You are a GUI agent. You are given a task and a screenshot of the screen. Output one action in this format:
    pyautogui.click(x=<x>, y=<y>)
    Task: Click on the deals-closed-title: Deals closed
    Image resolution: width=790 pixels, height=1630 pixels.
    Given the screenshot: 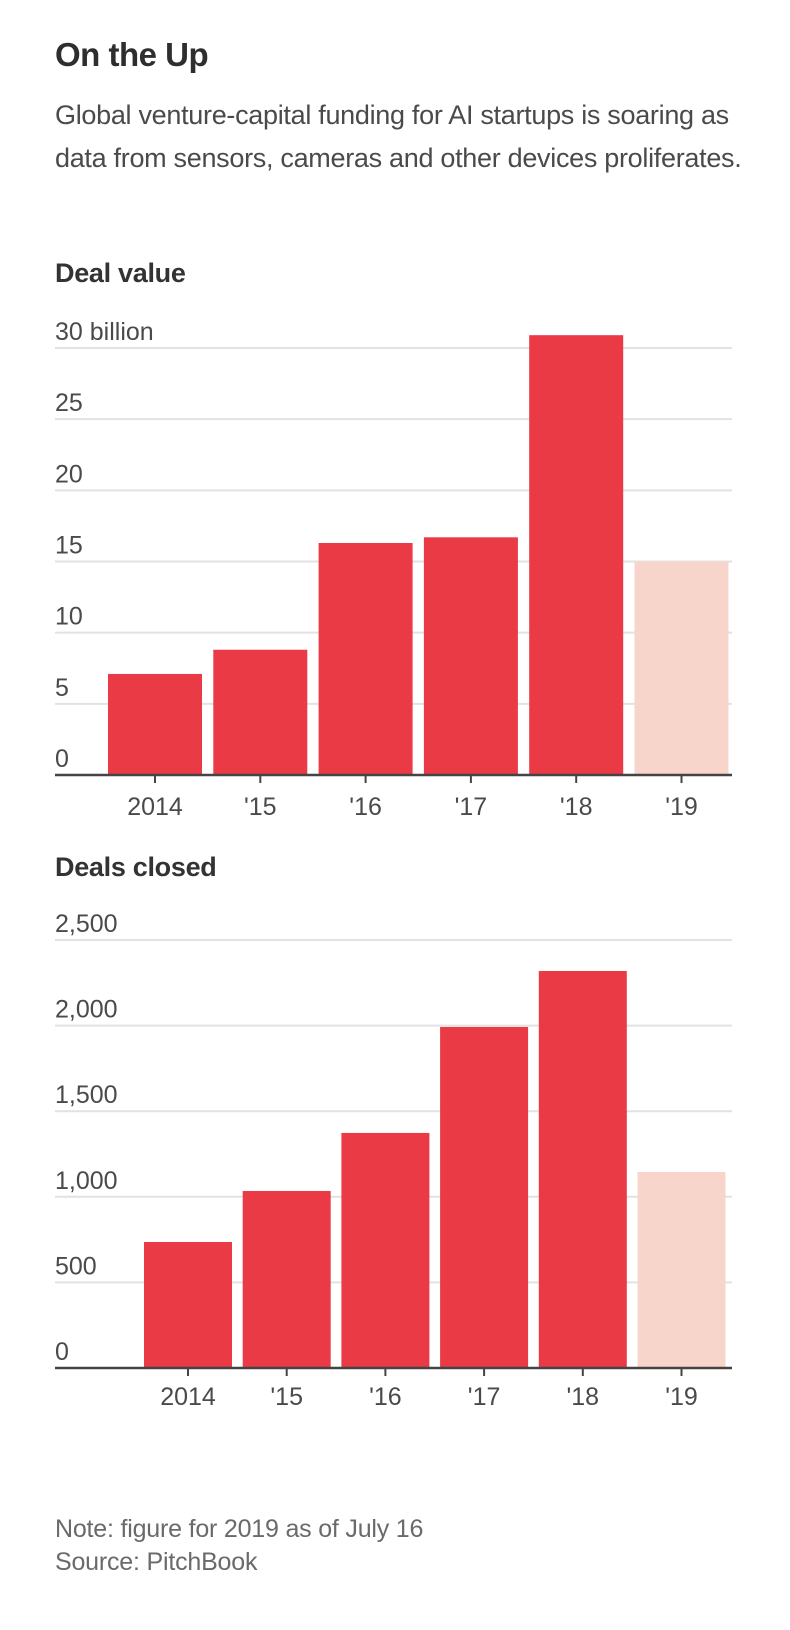 What is the action you would take?
    pyautogui.click(x=136, y=867)
    